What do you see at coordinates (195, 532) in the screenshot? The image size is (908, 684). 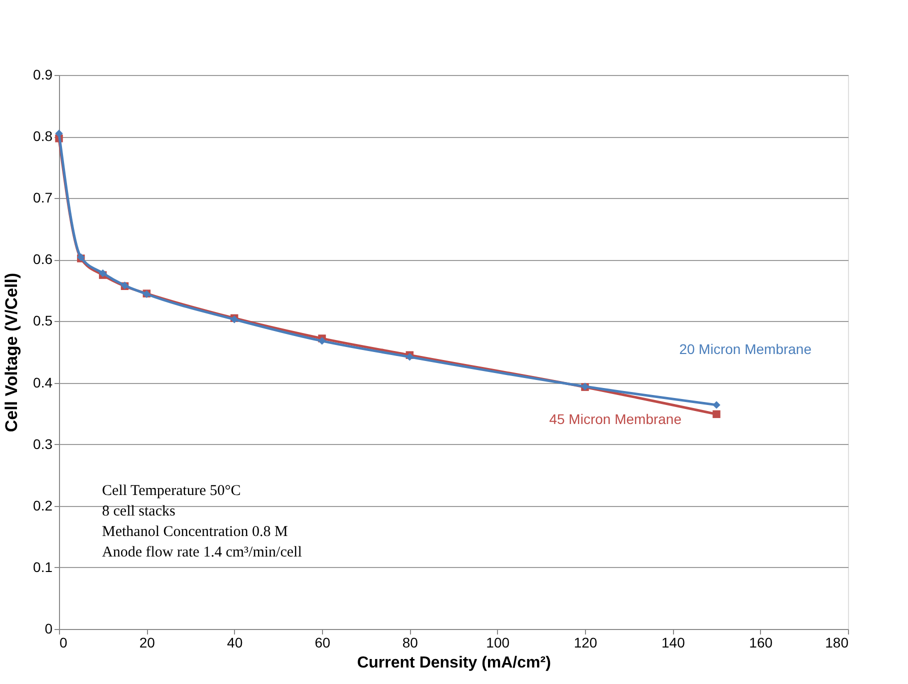 I see `annotation: Methanol Concentration 0.8 M` at bounding box center [195, 532].